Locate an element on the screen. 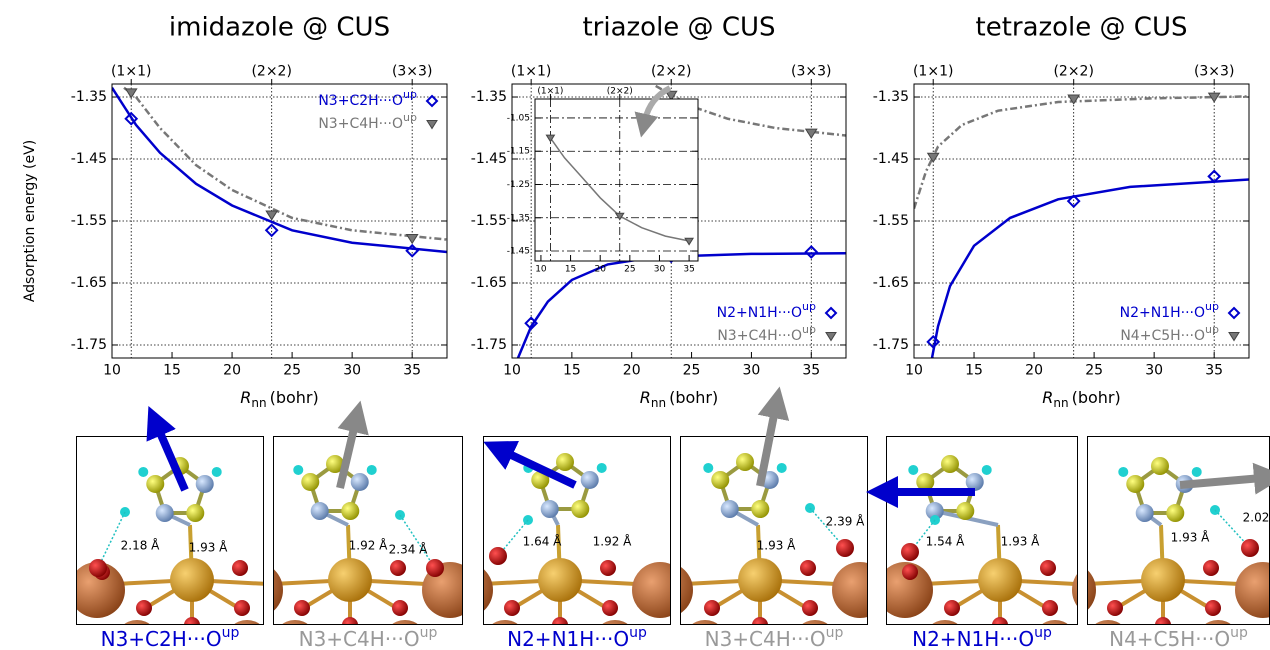  inset-arrow is located at coordinates (653, 111).